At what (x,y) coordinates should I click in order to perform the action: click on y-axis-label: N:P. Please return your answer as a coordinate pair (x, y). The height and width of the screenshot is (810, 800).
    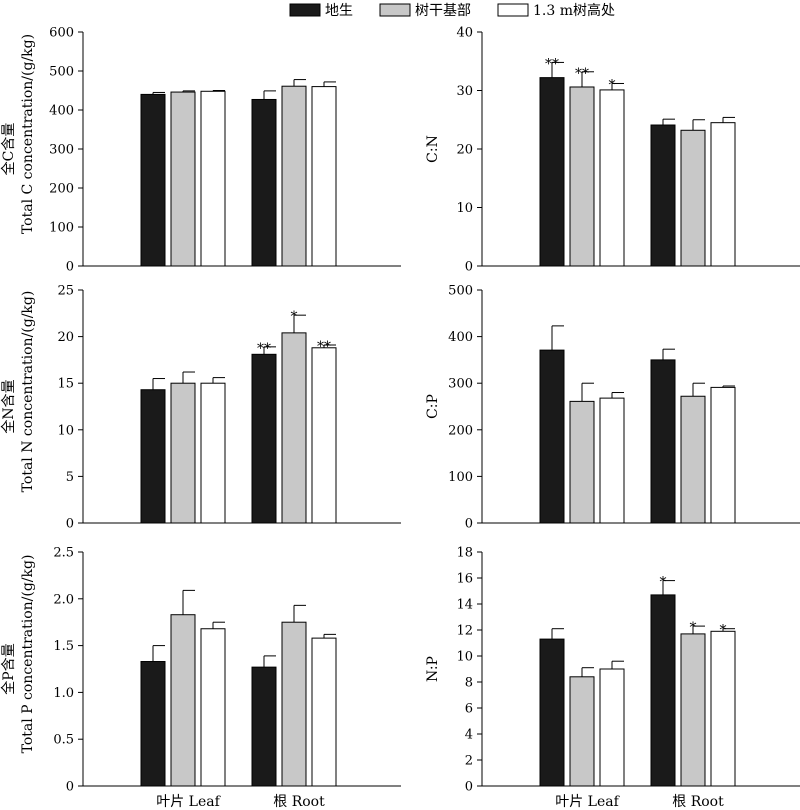
    Looking at the image, I should click on (433, 669).